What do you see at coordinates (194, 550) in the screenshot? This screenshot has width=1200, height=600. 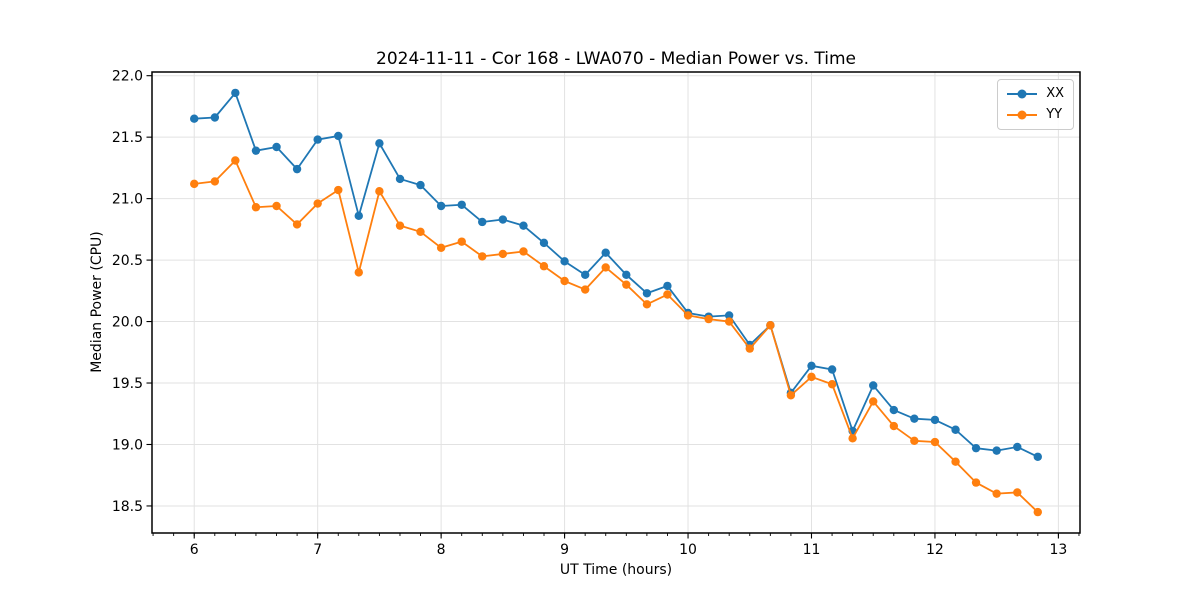 I see `x-tick-label: 6` at bounding box center [194, 550].